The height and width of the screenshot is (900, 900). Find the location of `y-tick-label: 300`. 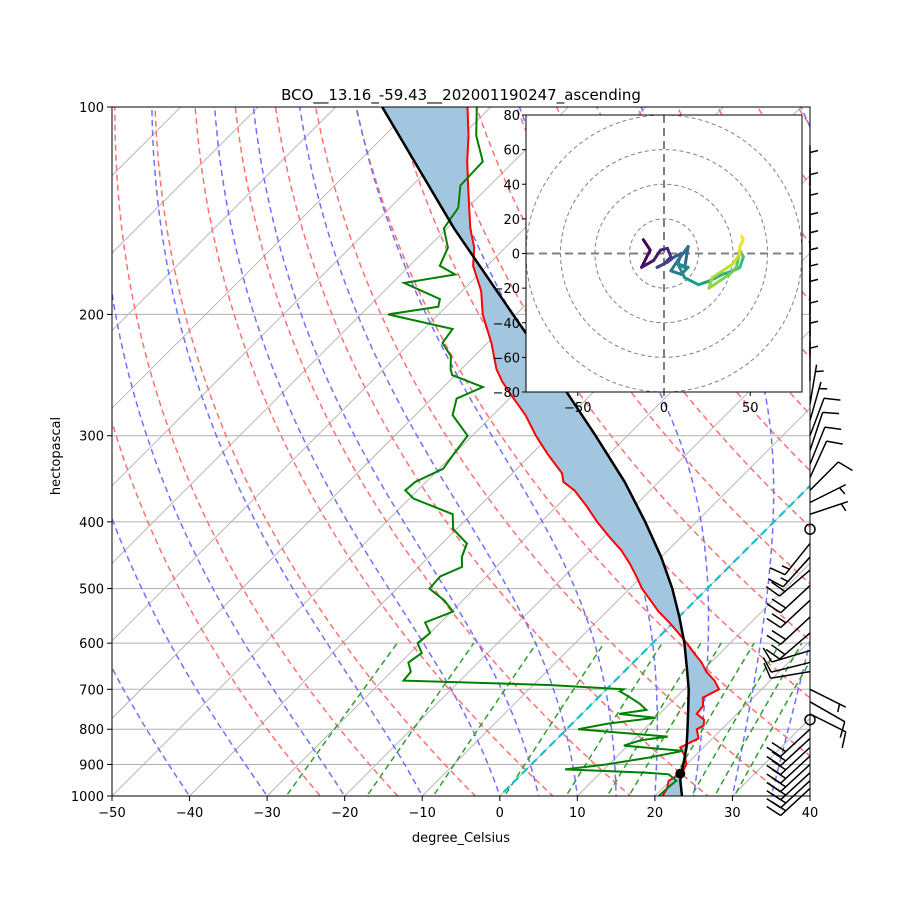

y-tick-label: 300 is located at coordinates (91, 437).